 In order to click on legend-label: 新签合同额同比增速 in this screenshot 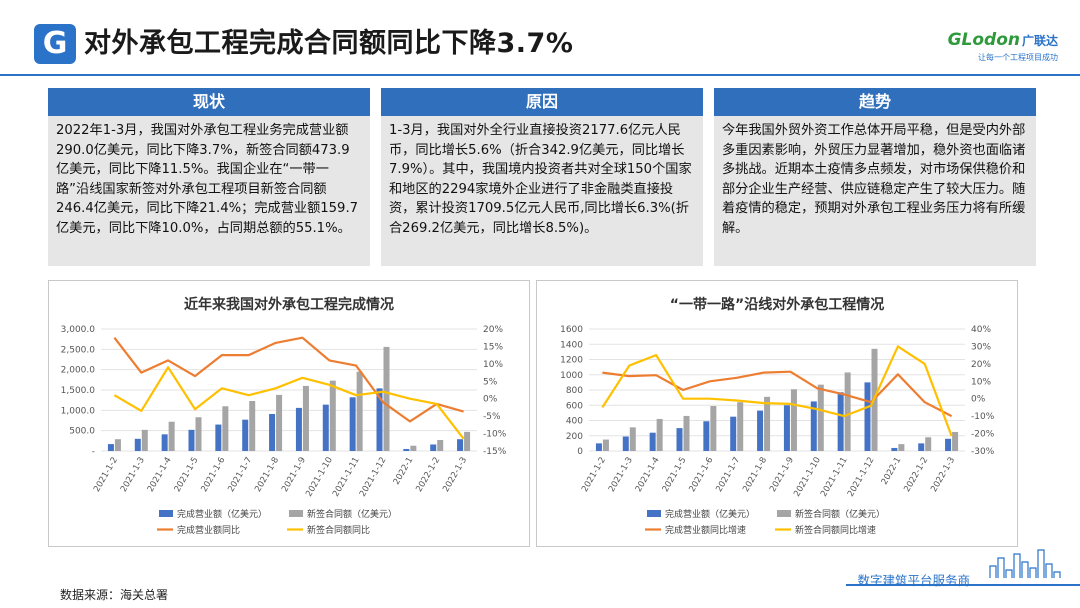, I will do `click(835, 530)`.